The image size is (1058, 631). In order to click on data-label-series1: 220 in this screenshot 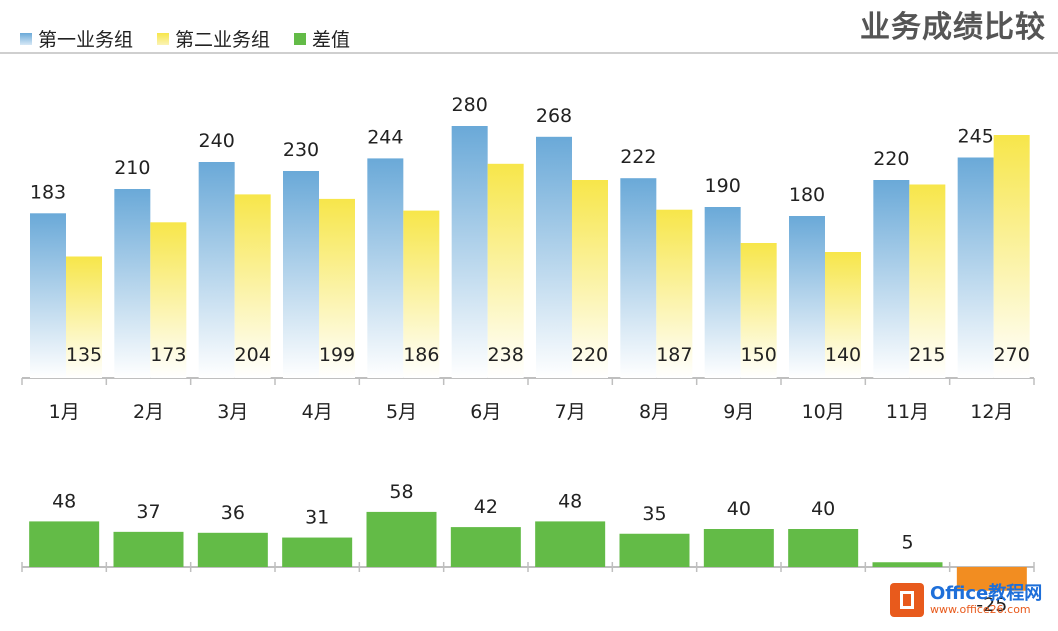, I will do `click(891, 159)`.